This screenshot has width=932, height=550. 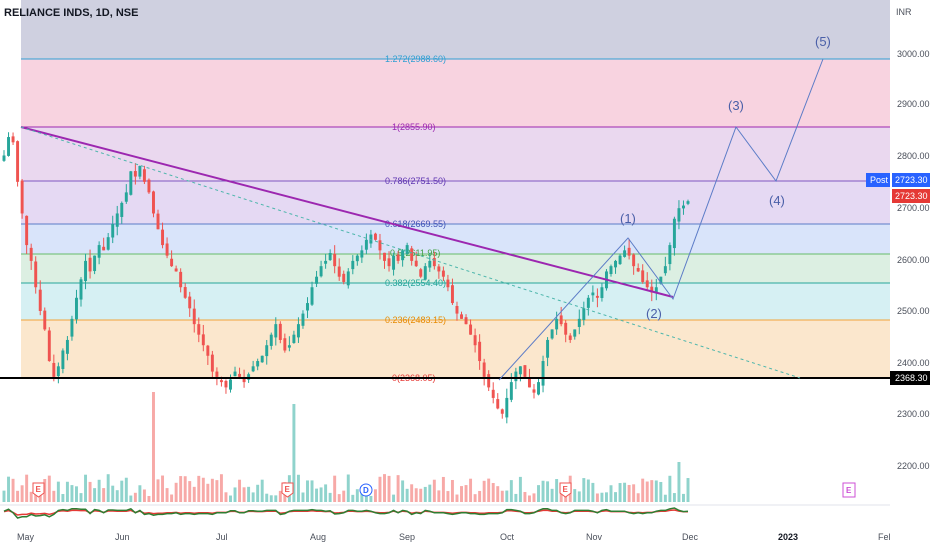 What do you see at coordinates (366, 490) in the screenshot?
I see `dividend-marker: D` at bounding box center [366, 490].